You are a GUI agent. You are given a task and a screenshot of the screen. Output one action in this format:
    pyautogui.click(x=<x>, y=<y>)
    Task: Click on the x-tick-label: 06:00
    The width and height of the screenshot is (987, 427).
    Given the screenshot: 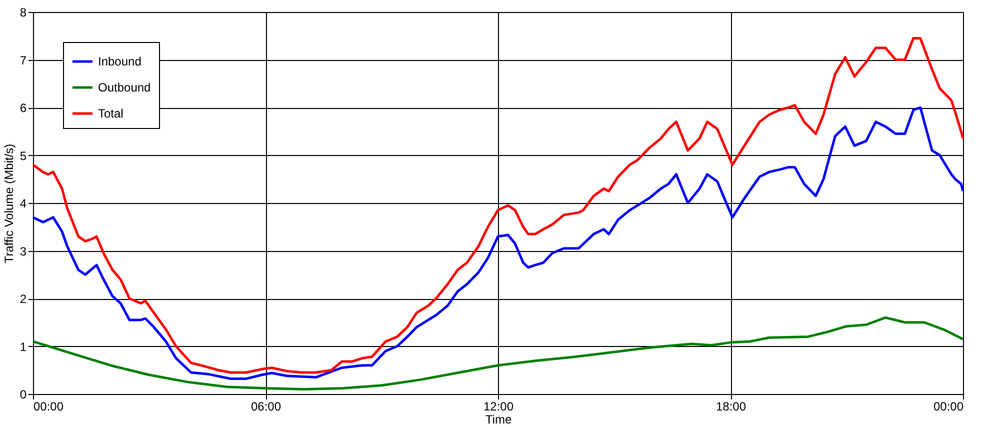 What is the action you would take?
    pyautogui.click(x=266, y=407)
    